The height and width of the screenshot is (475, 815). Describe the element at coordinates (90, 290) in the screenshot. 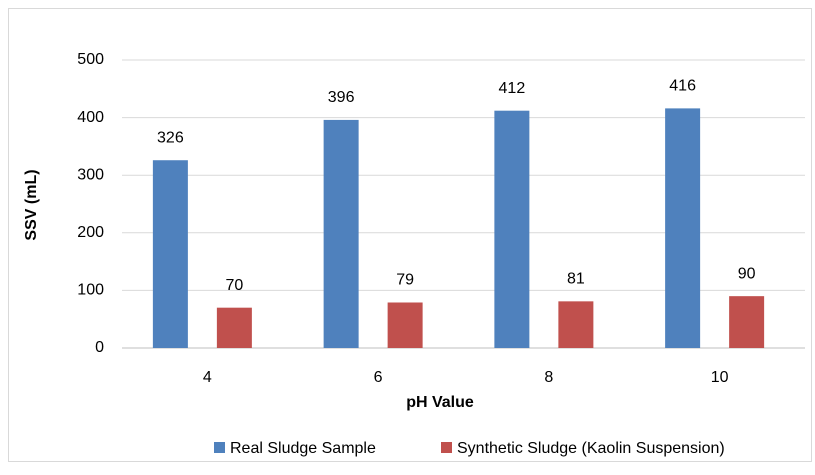

I see `y-tick-label: 100` at that location.